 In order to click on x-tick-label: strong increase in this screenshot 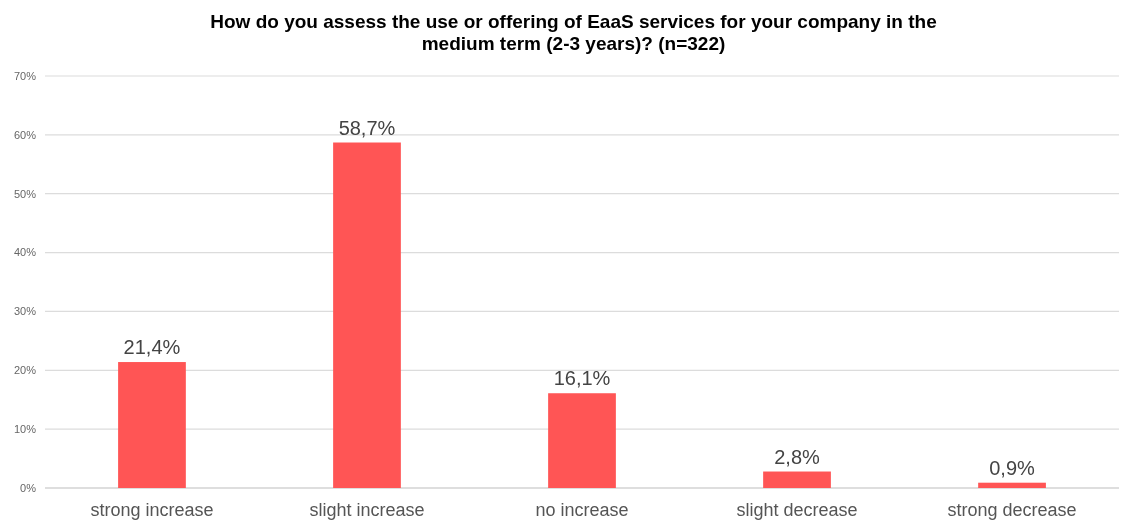, I will do `click(152, 510)`.